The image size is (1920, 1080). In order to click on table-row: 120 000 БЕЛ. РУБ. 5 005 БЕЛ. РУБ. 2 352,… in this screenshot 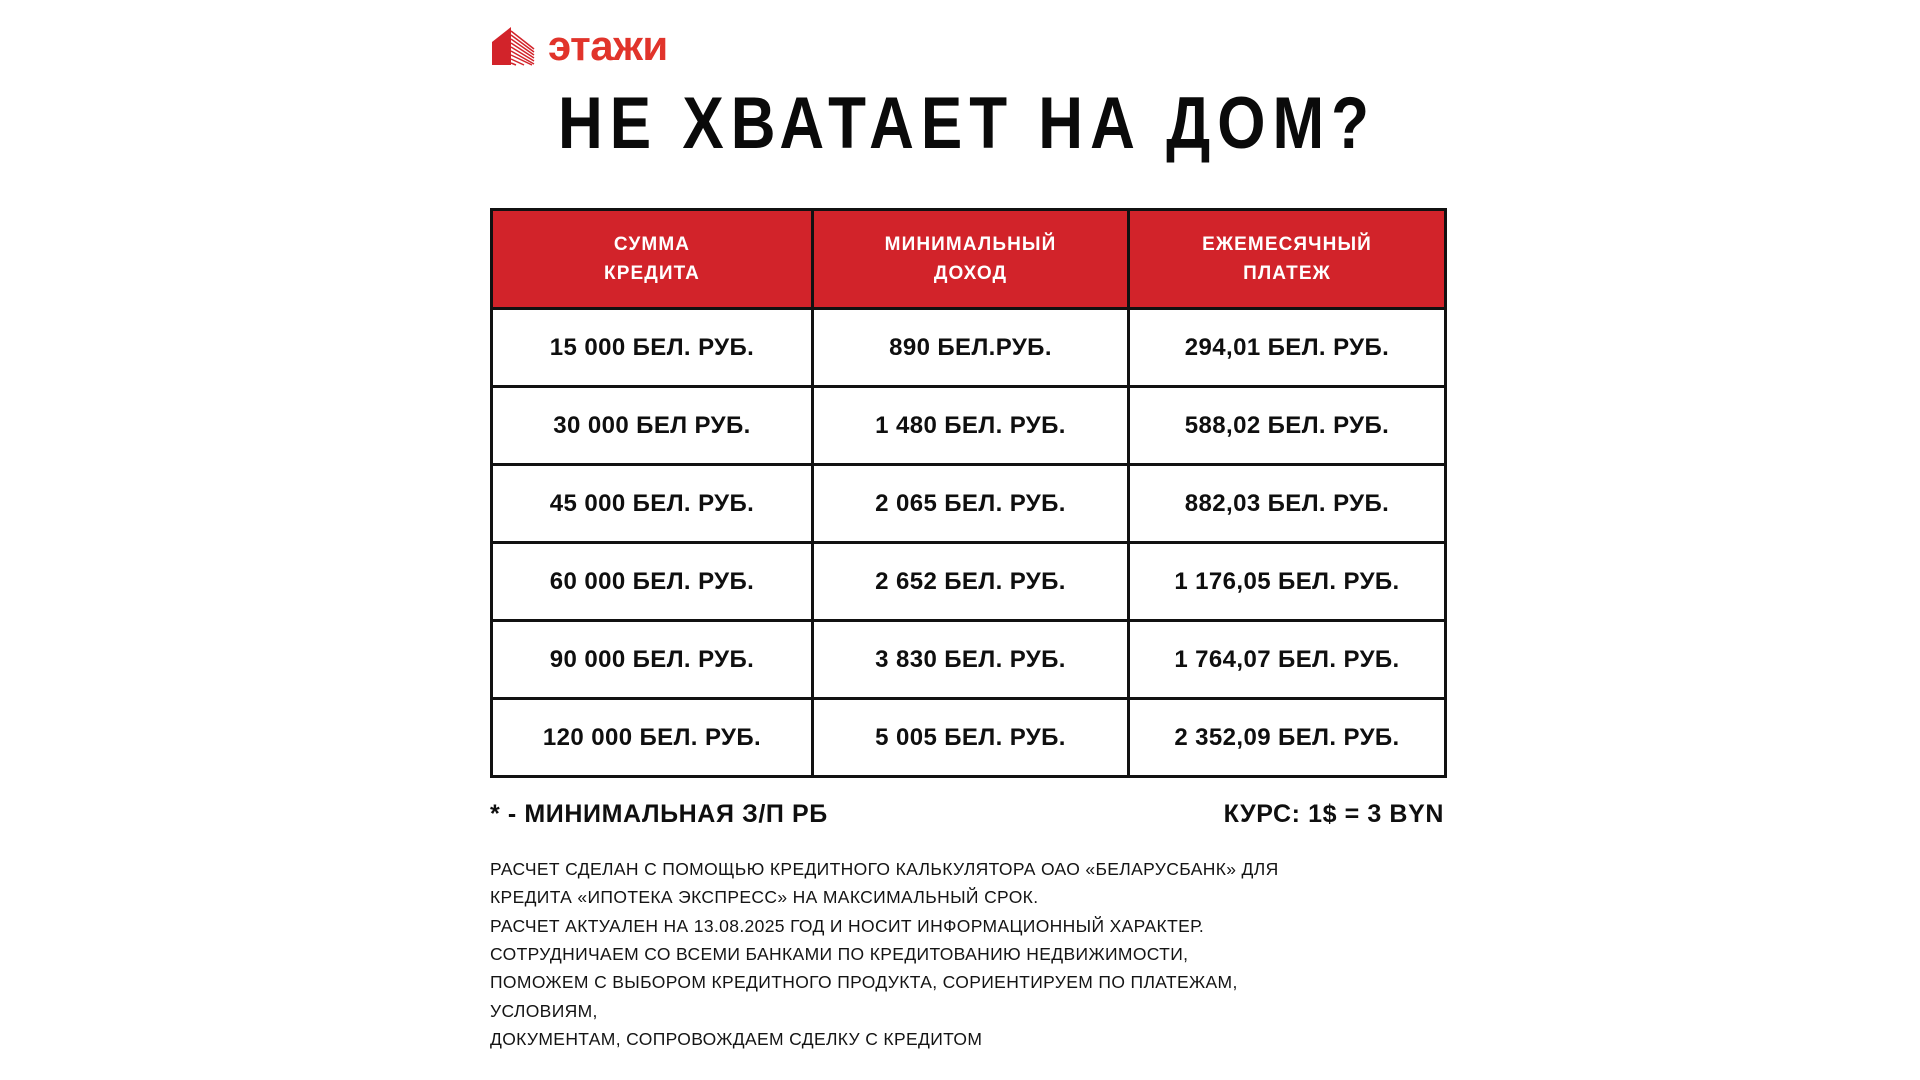, I will do `click(968, 737)`.